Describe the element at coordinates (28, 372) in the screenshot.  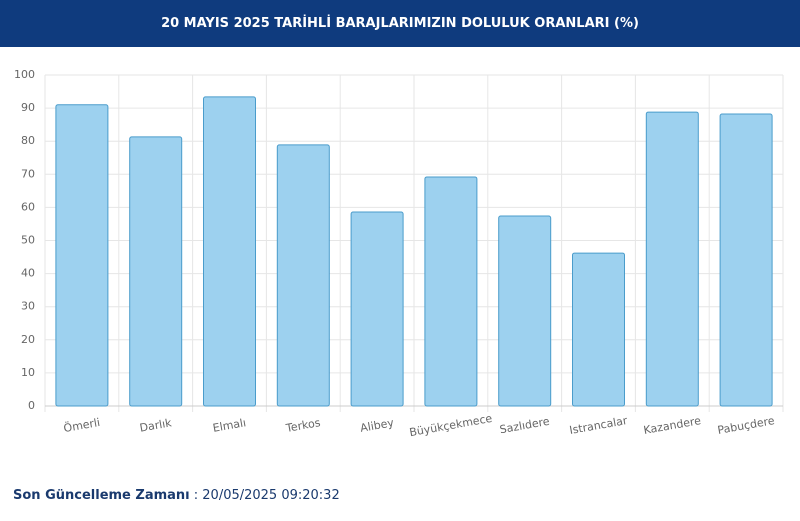
I see `y-tick-label: 10` at that location.